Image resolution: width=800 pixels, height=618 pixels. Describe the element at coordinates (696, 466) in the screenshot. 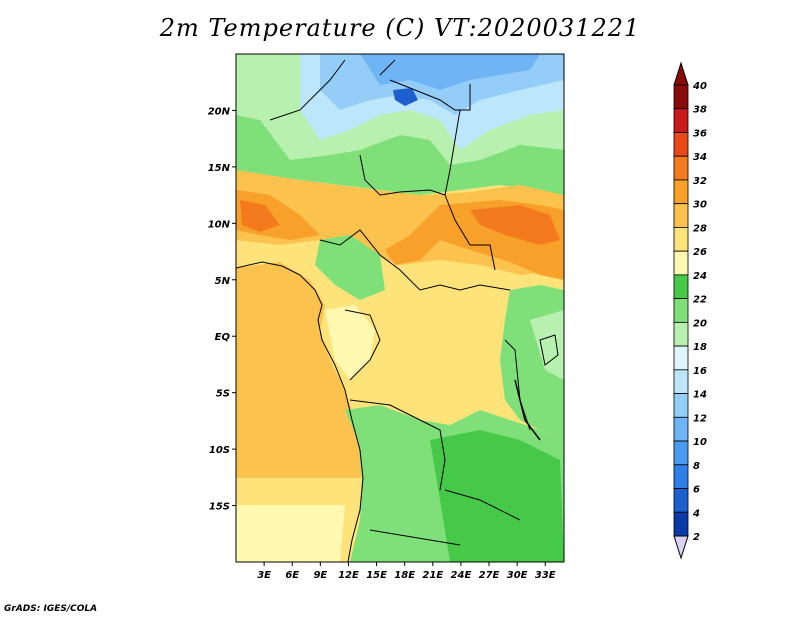

I see `colorbar-label: 8` at that location.